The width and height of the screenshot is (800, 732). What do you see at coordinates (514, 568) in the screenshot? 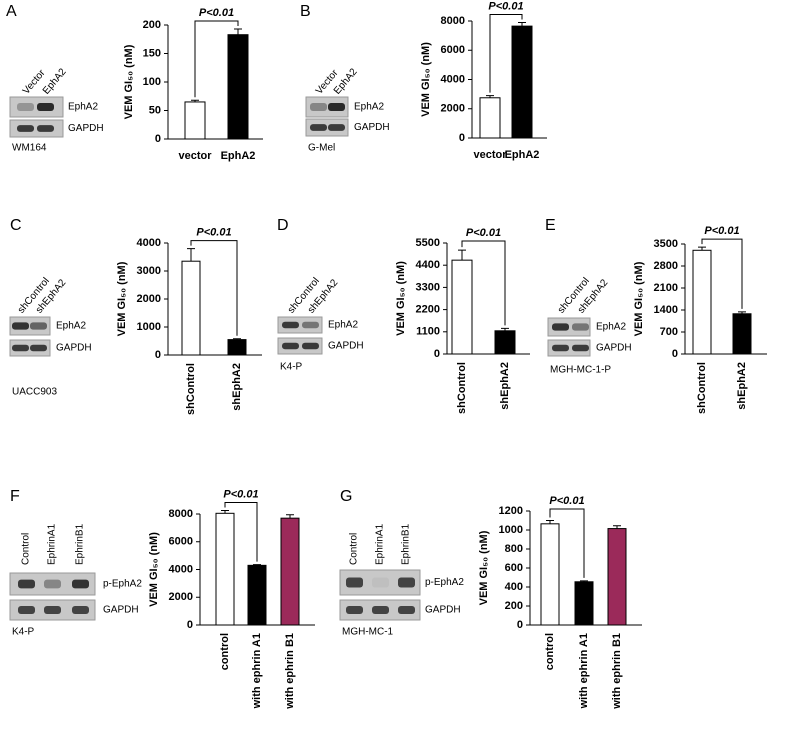
I see `y-tick-label: 600` at bounding box center [514, 568].